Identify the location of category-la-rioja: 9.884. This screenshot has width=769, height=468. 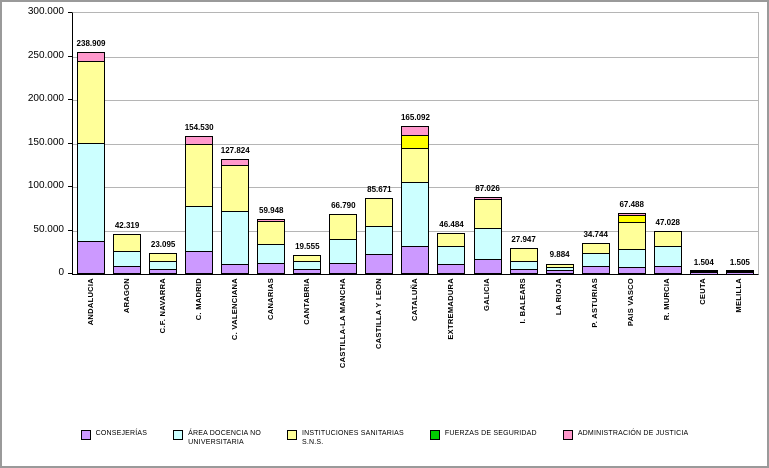
(560, 143).